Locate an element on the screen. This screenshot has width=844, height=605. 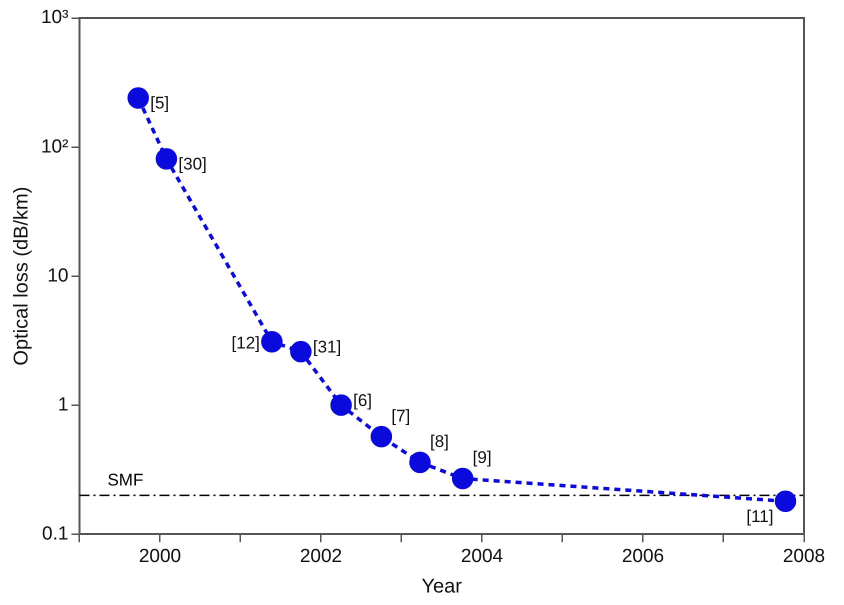
x-tick-label: 2004 is located at coordinates (482, 556).